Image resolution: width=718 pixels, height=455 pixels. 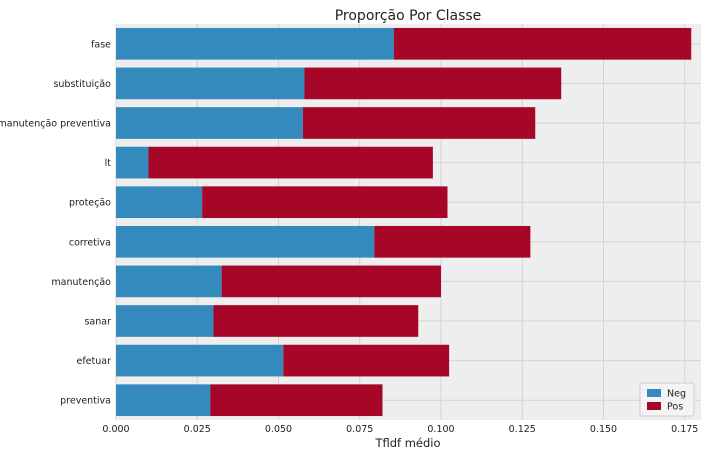 What do you see at coordinates (197, 429) in the screenshot?
I see `x-tick-label: 0.025` at bounding box center [197, 429].